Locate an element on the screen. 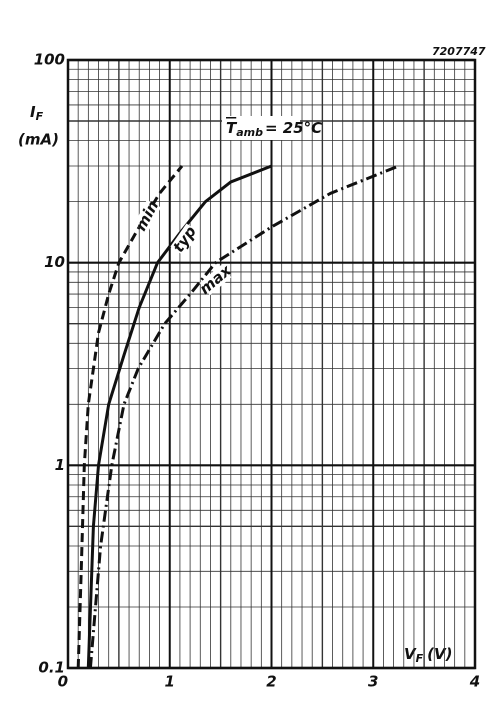 The width and height of the screenshot is (496, 720). y-tick-label: 1 is located at coordinates (60, 465).